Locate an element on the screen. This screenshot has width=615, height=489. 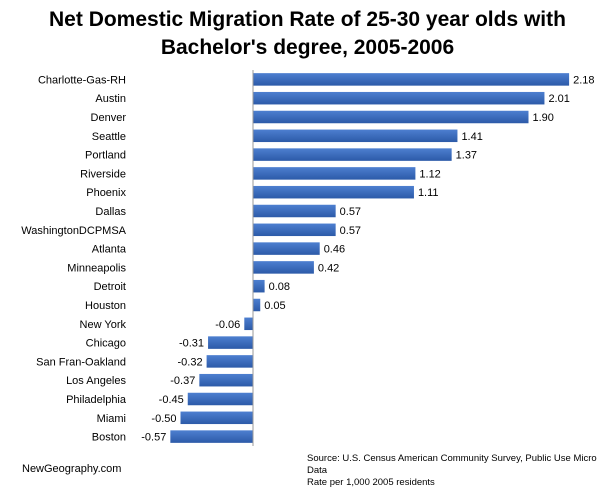
category-label: Riverside is located at coordinates (103, 174).